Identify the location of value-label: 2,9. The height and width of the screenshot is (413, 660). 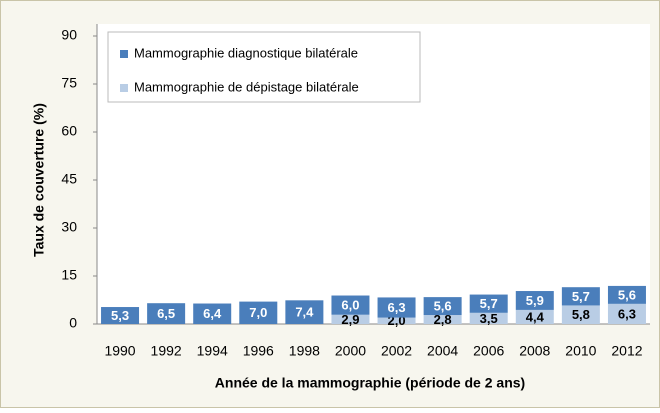
(350, 319).